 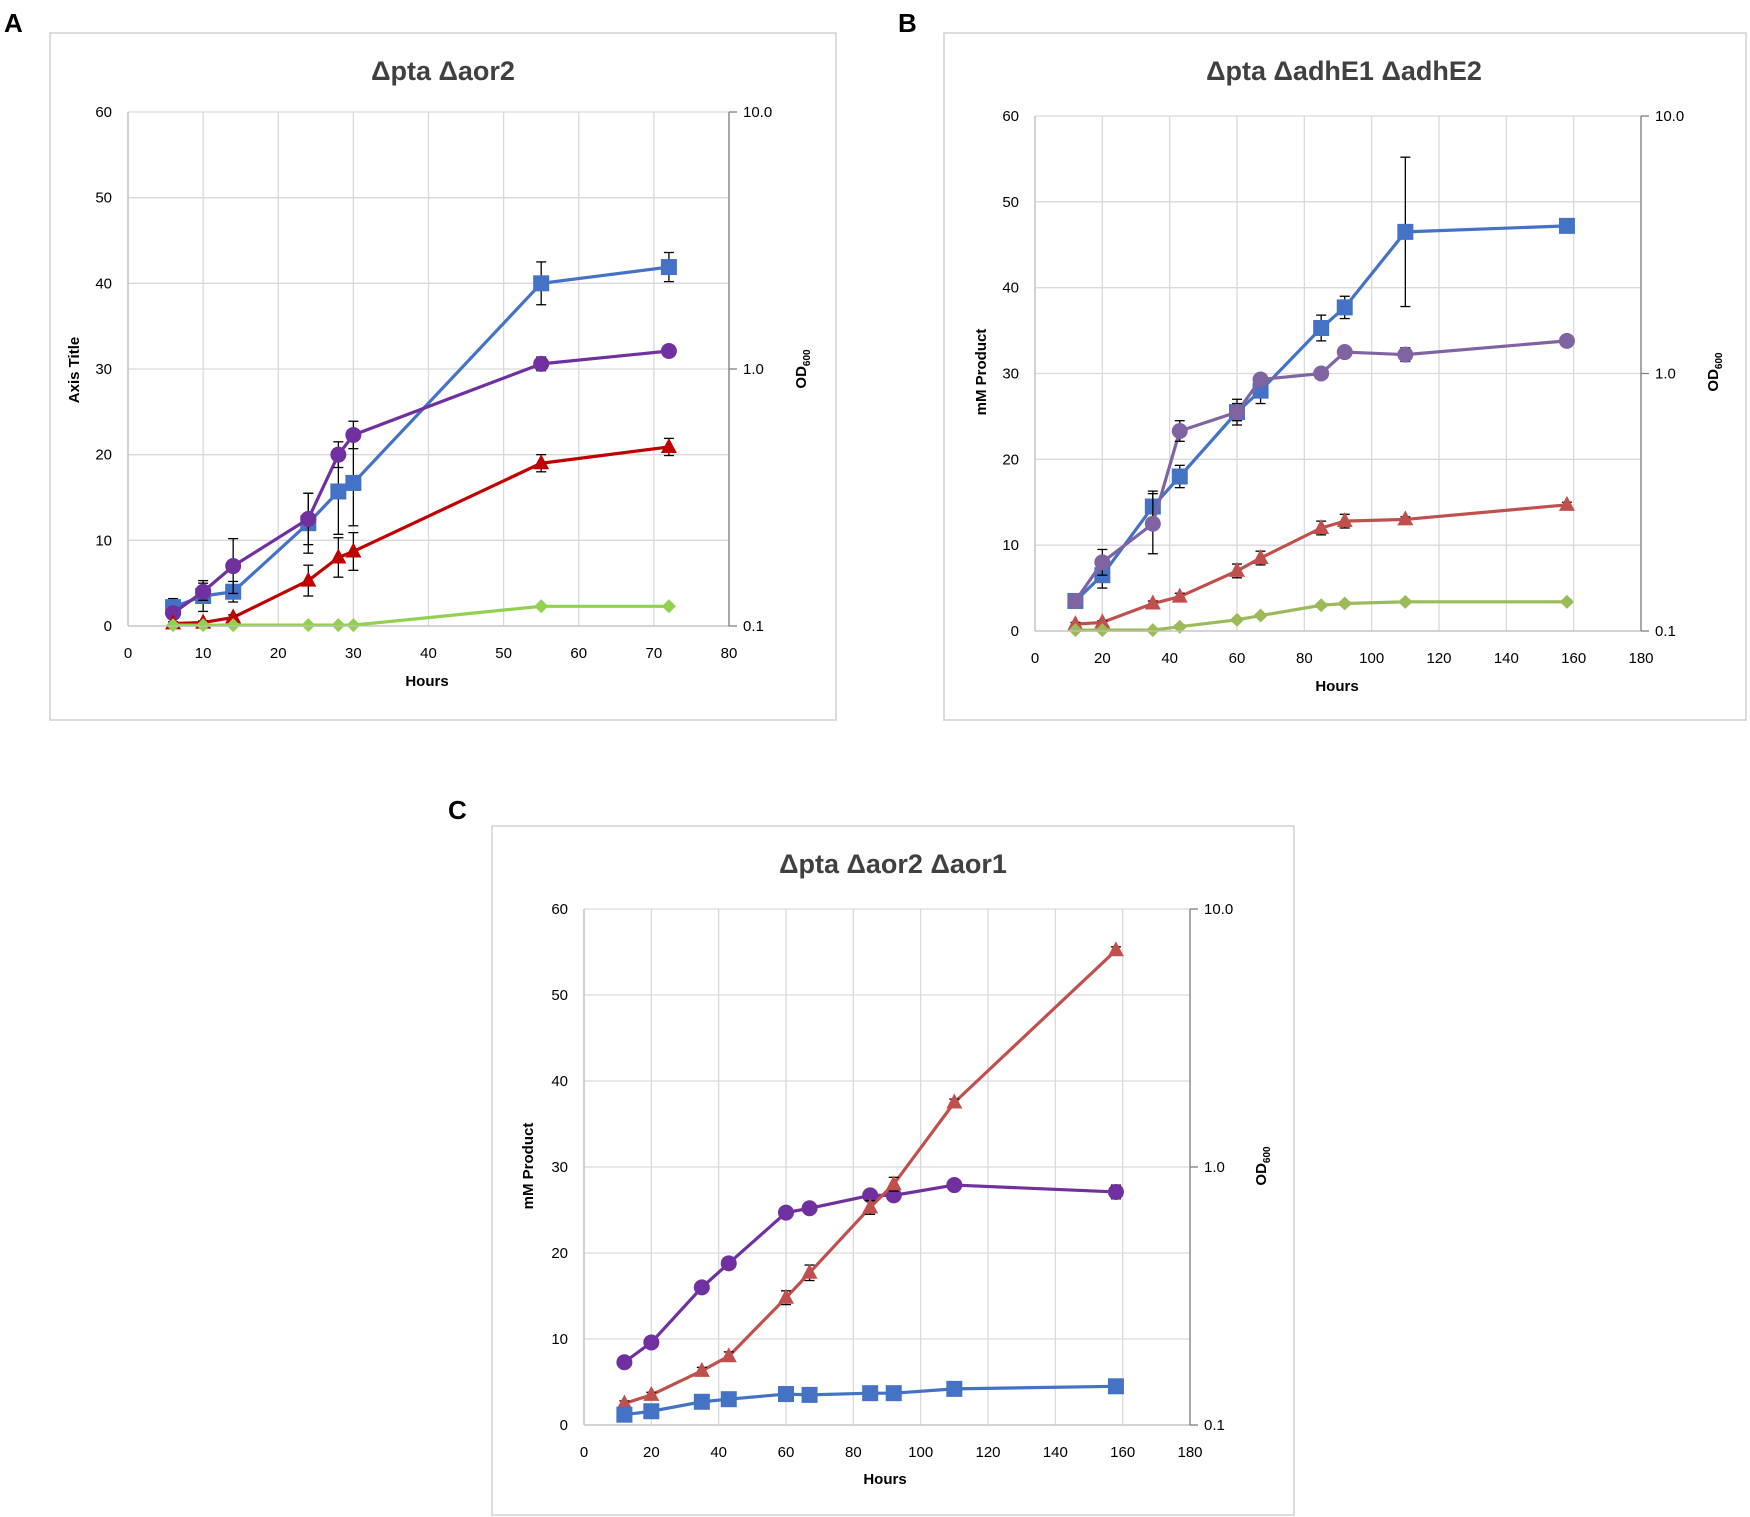 I want to click on y-tick-label: 20, so click(x=559, y=1253).